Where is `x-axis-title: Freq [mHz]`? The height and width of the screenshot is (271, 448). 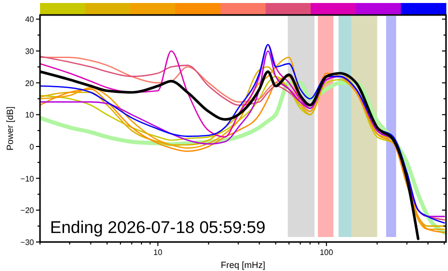 x-axis-title: Freq [mHz] is located at coordinates (243, 265).